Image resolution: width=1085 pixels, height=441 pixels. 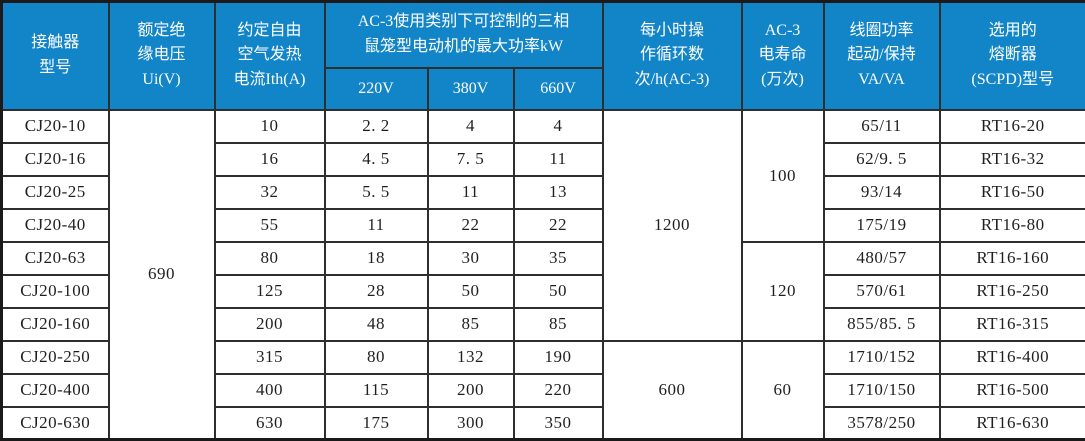 I want to click on cell-kw380: 30, so click(x=471, y=258).